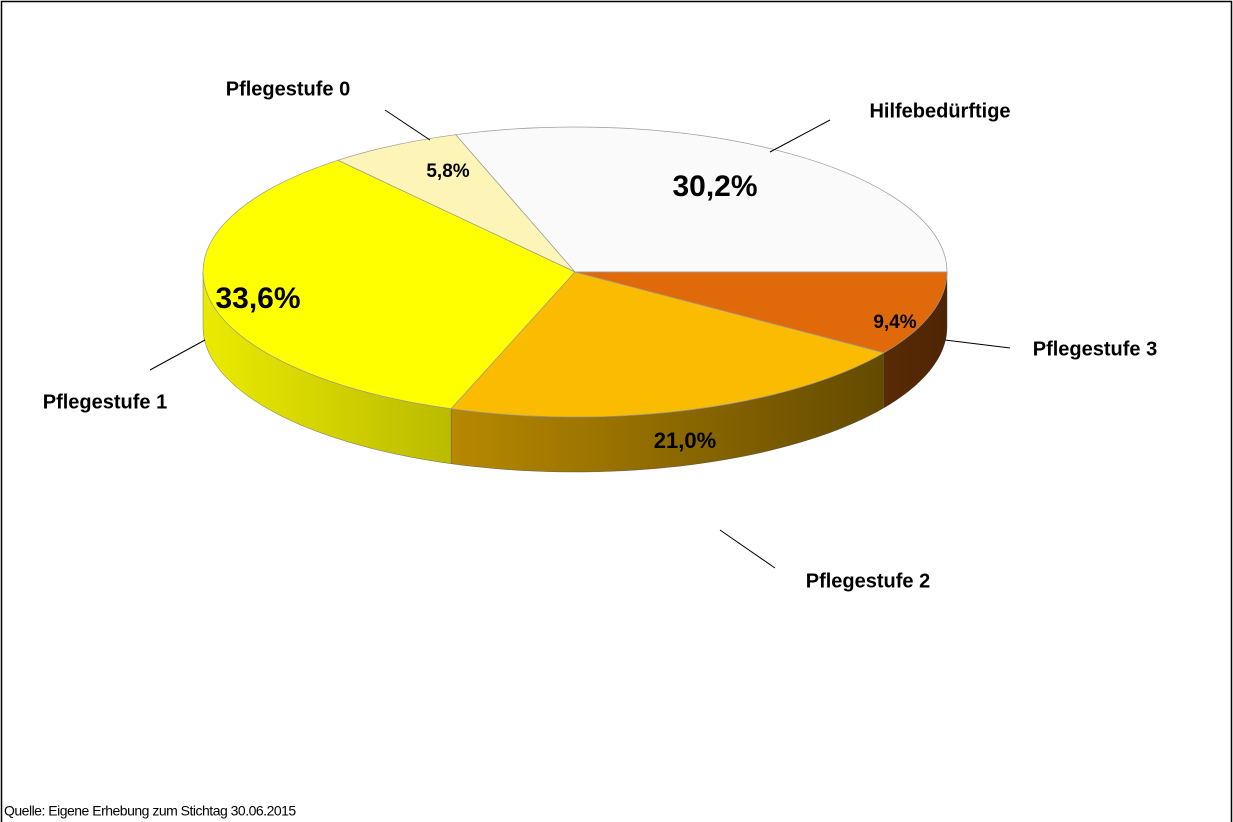 The image size is (1233, 822). I want to click on category-label: Pflegestufe 0, so click(288, 89).